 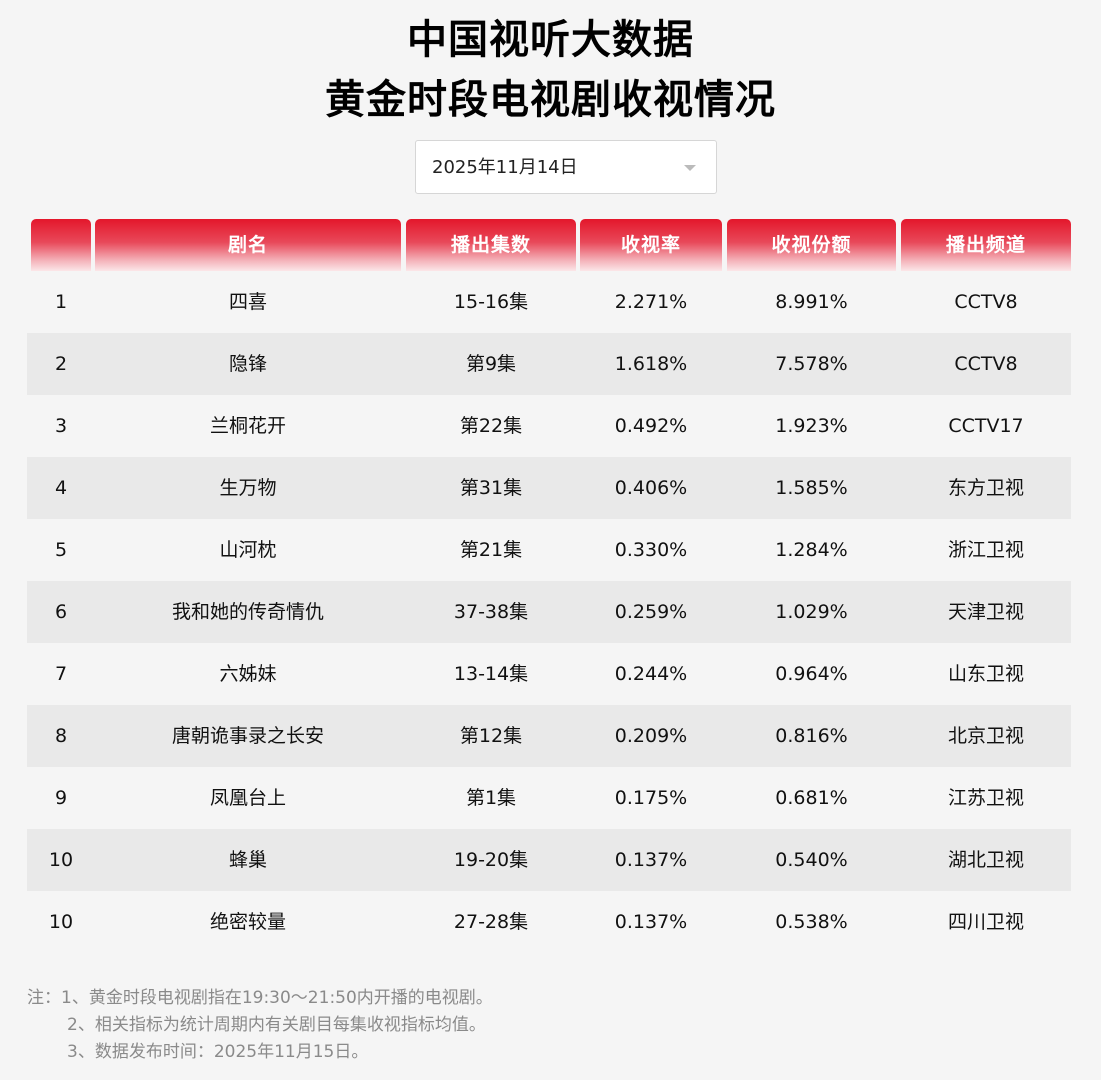 What do you see at coordinates (651, 426) in the screenshot?
I see `rating-cell: 0.492%` at bounding box center [651, 426].